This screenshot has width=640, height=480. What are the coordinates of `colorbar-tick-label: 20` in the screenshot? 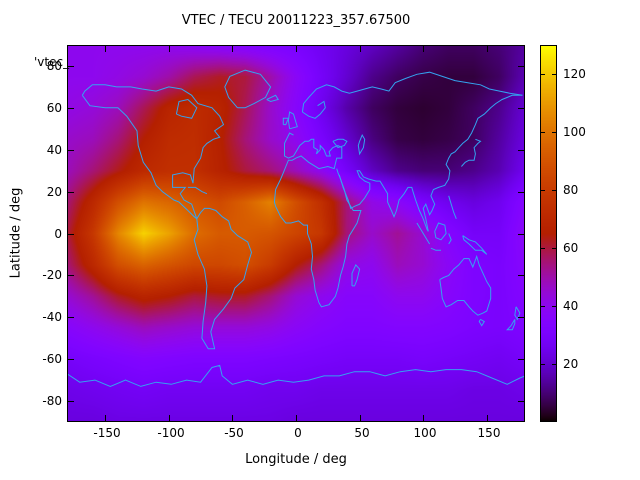 It's located at (571, 364).